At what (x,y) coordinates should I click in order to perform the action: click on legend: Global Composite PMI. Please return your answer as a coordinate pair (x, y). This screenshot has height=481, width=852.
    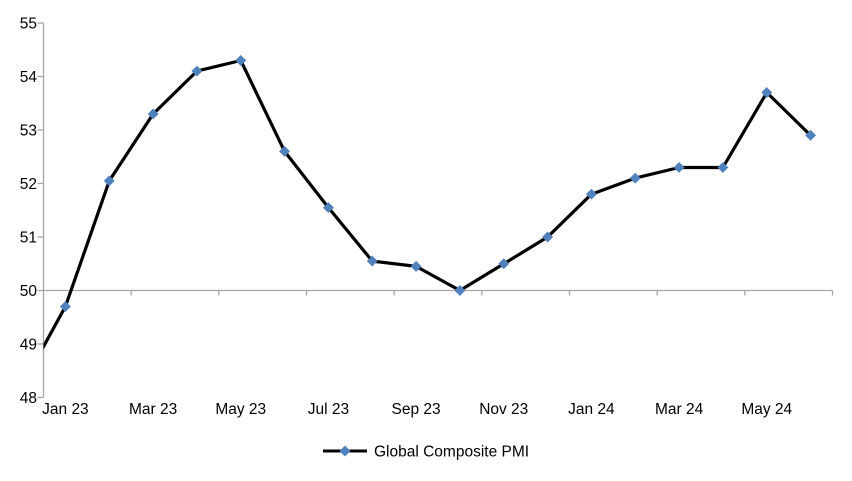
    Looking at the image, I should click on (426, 452).